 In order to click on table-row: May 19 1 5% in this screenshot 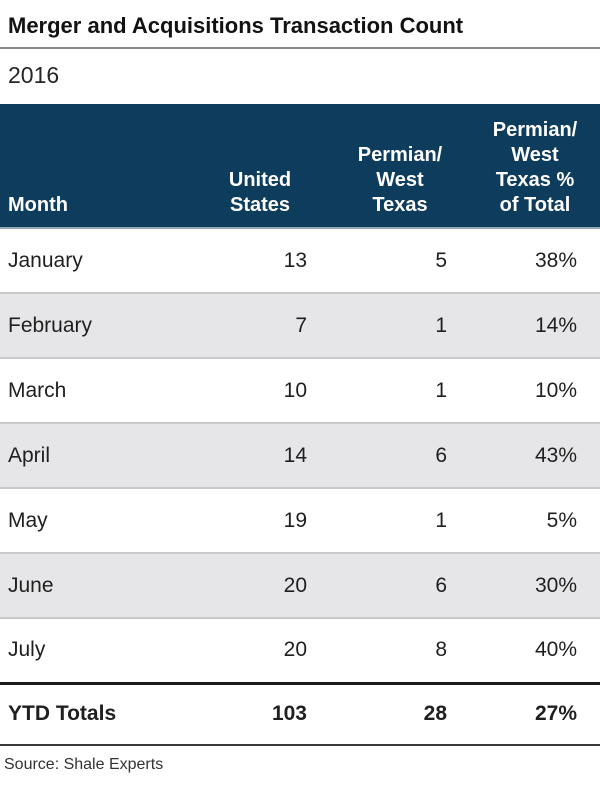, I will do `click(300, 520)`.